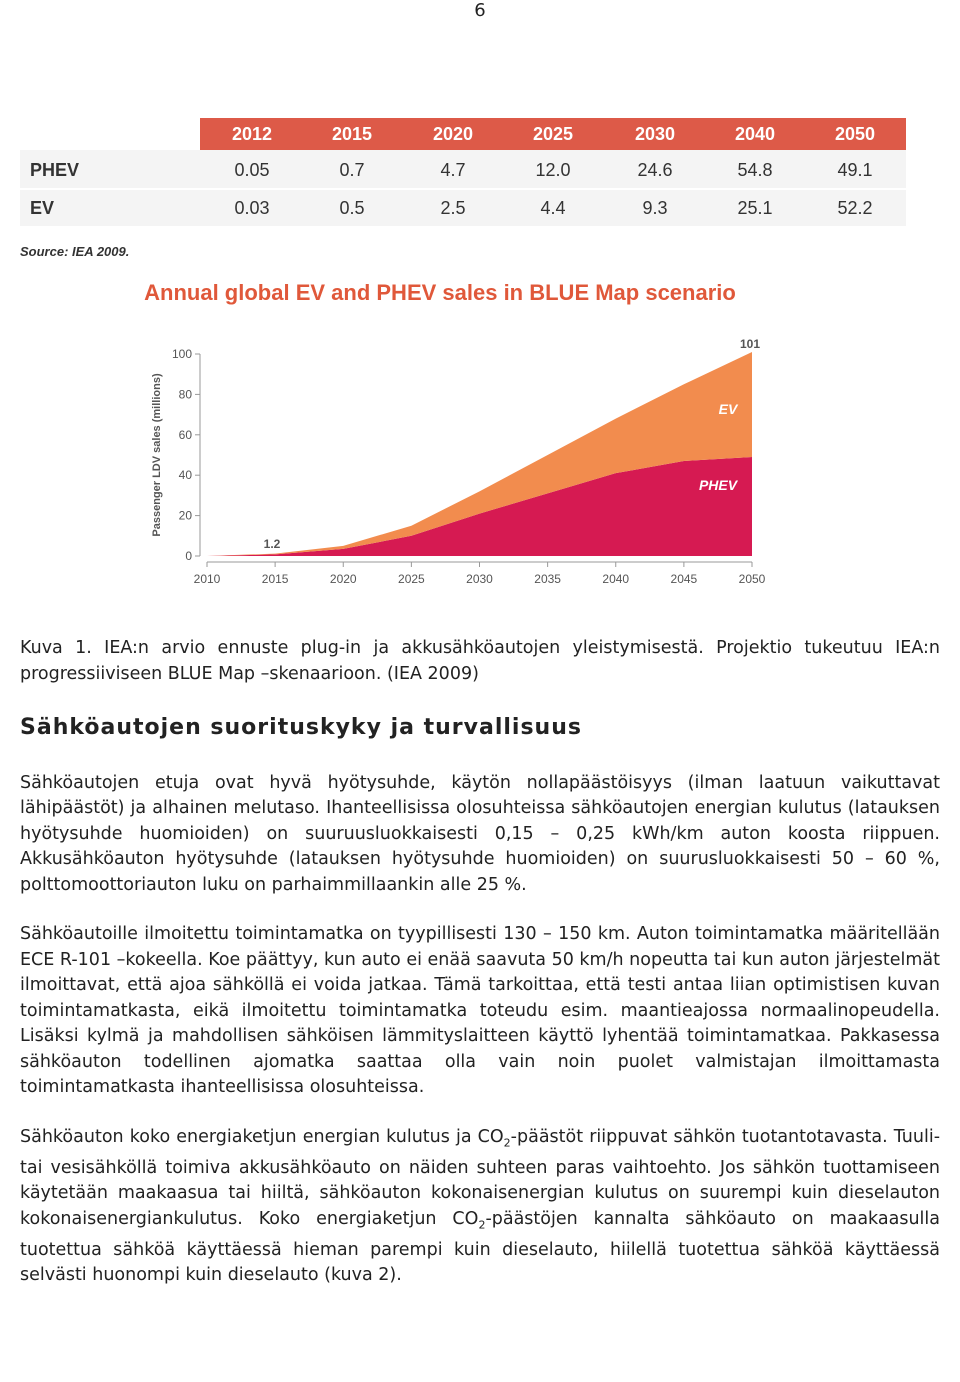 The image size is (960, 1382). Describe the element at coordinates (186, 516) in the screenshot. I see `y-tick-label: 20` at that location.